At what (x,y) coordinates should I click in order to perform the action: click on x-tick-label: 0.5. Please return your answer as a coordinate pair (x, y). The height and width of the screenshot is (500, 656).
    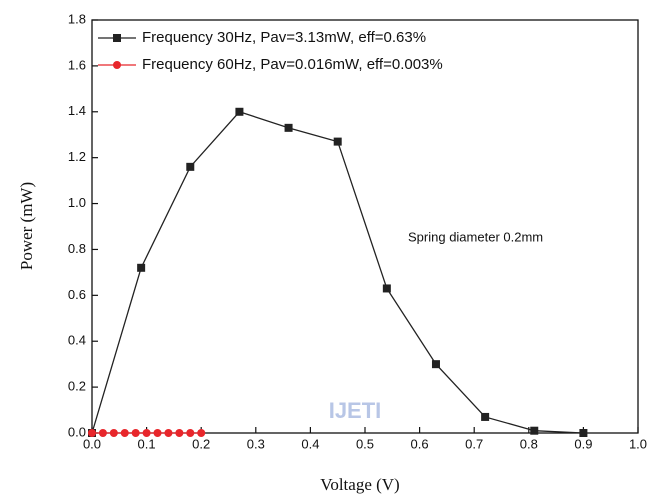
    Looking at the image, I should click on (365, 443).